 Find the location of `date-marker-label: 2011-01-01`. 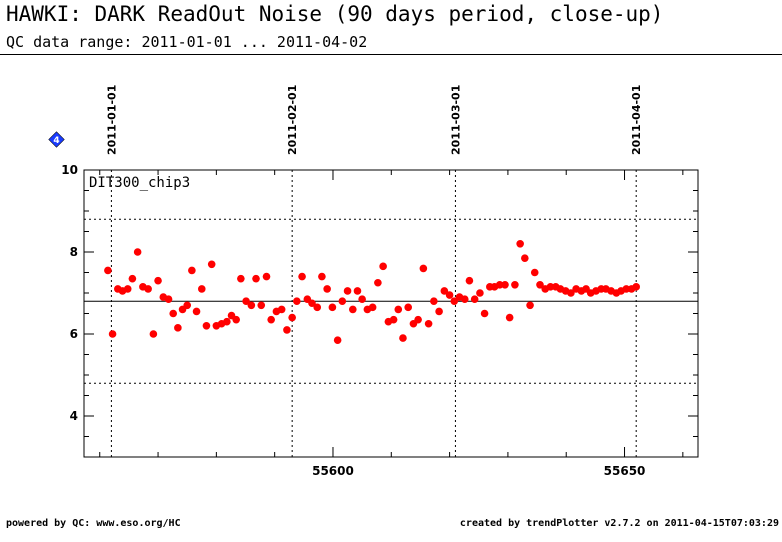

date-marker-label: 2011-01-01 is located at coordinates (111, 120).